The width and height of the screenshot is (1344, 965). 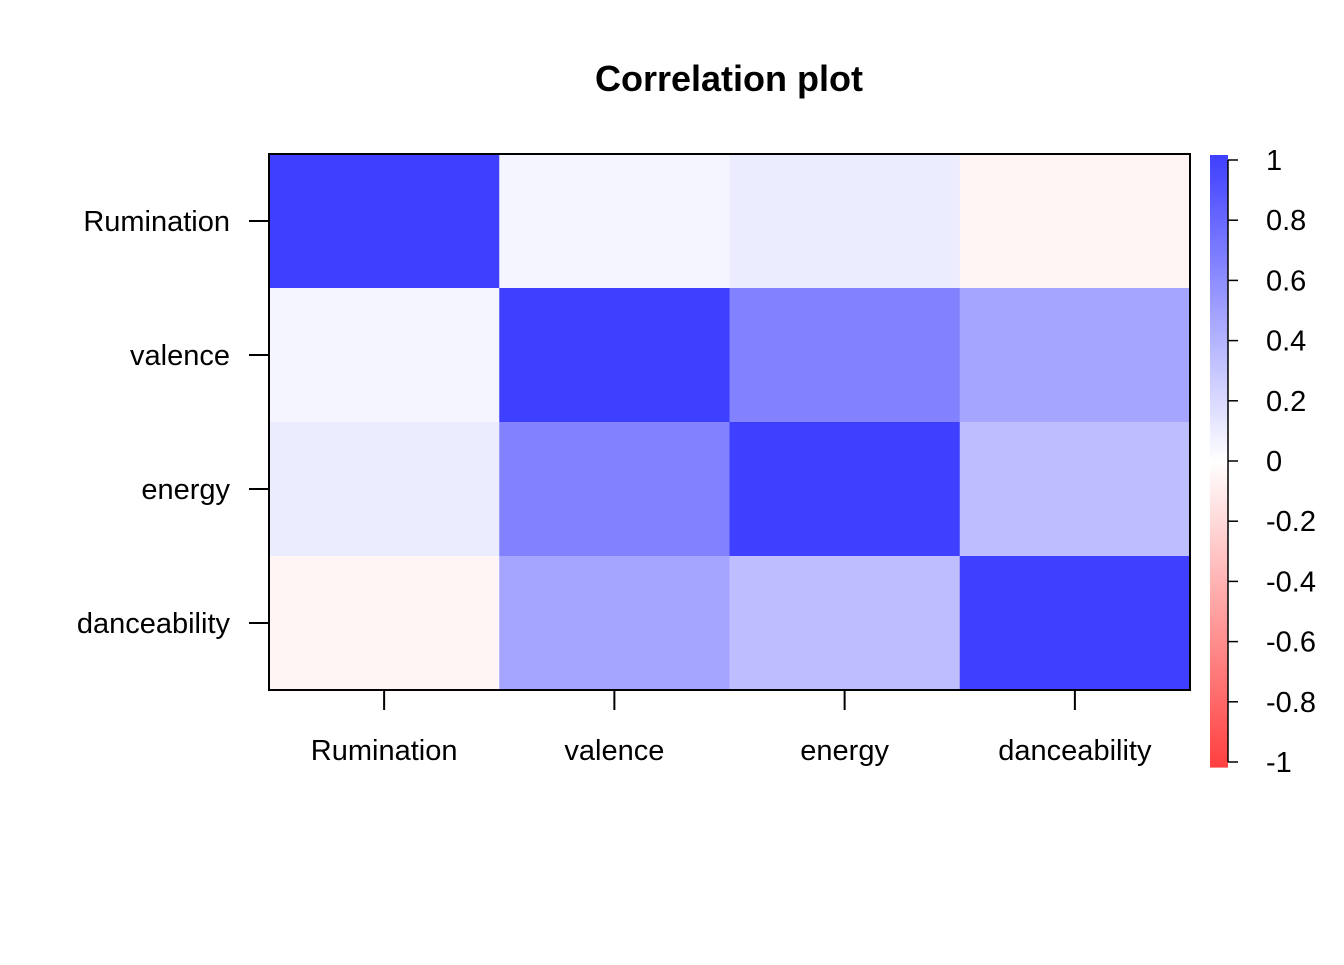 What do you see at coordinates (1075, 751) in the screenshot?
I see `x-tick-label-danceability: danceability` at bounding box center [1075, 751].